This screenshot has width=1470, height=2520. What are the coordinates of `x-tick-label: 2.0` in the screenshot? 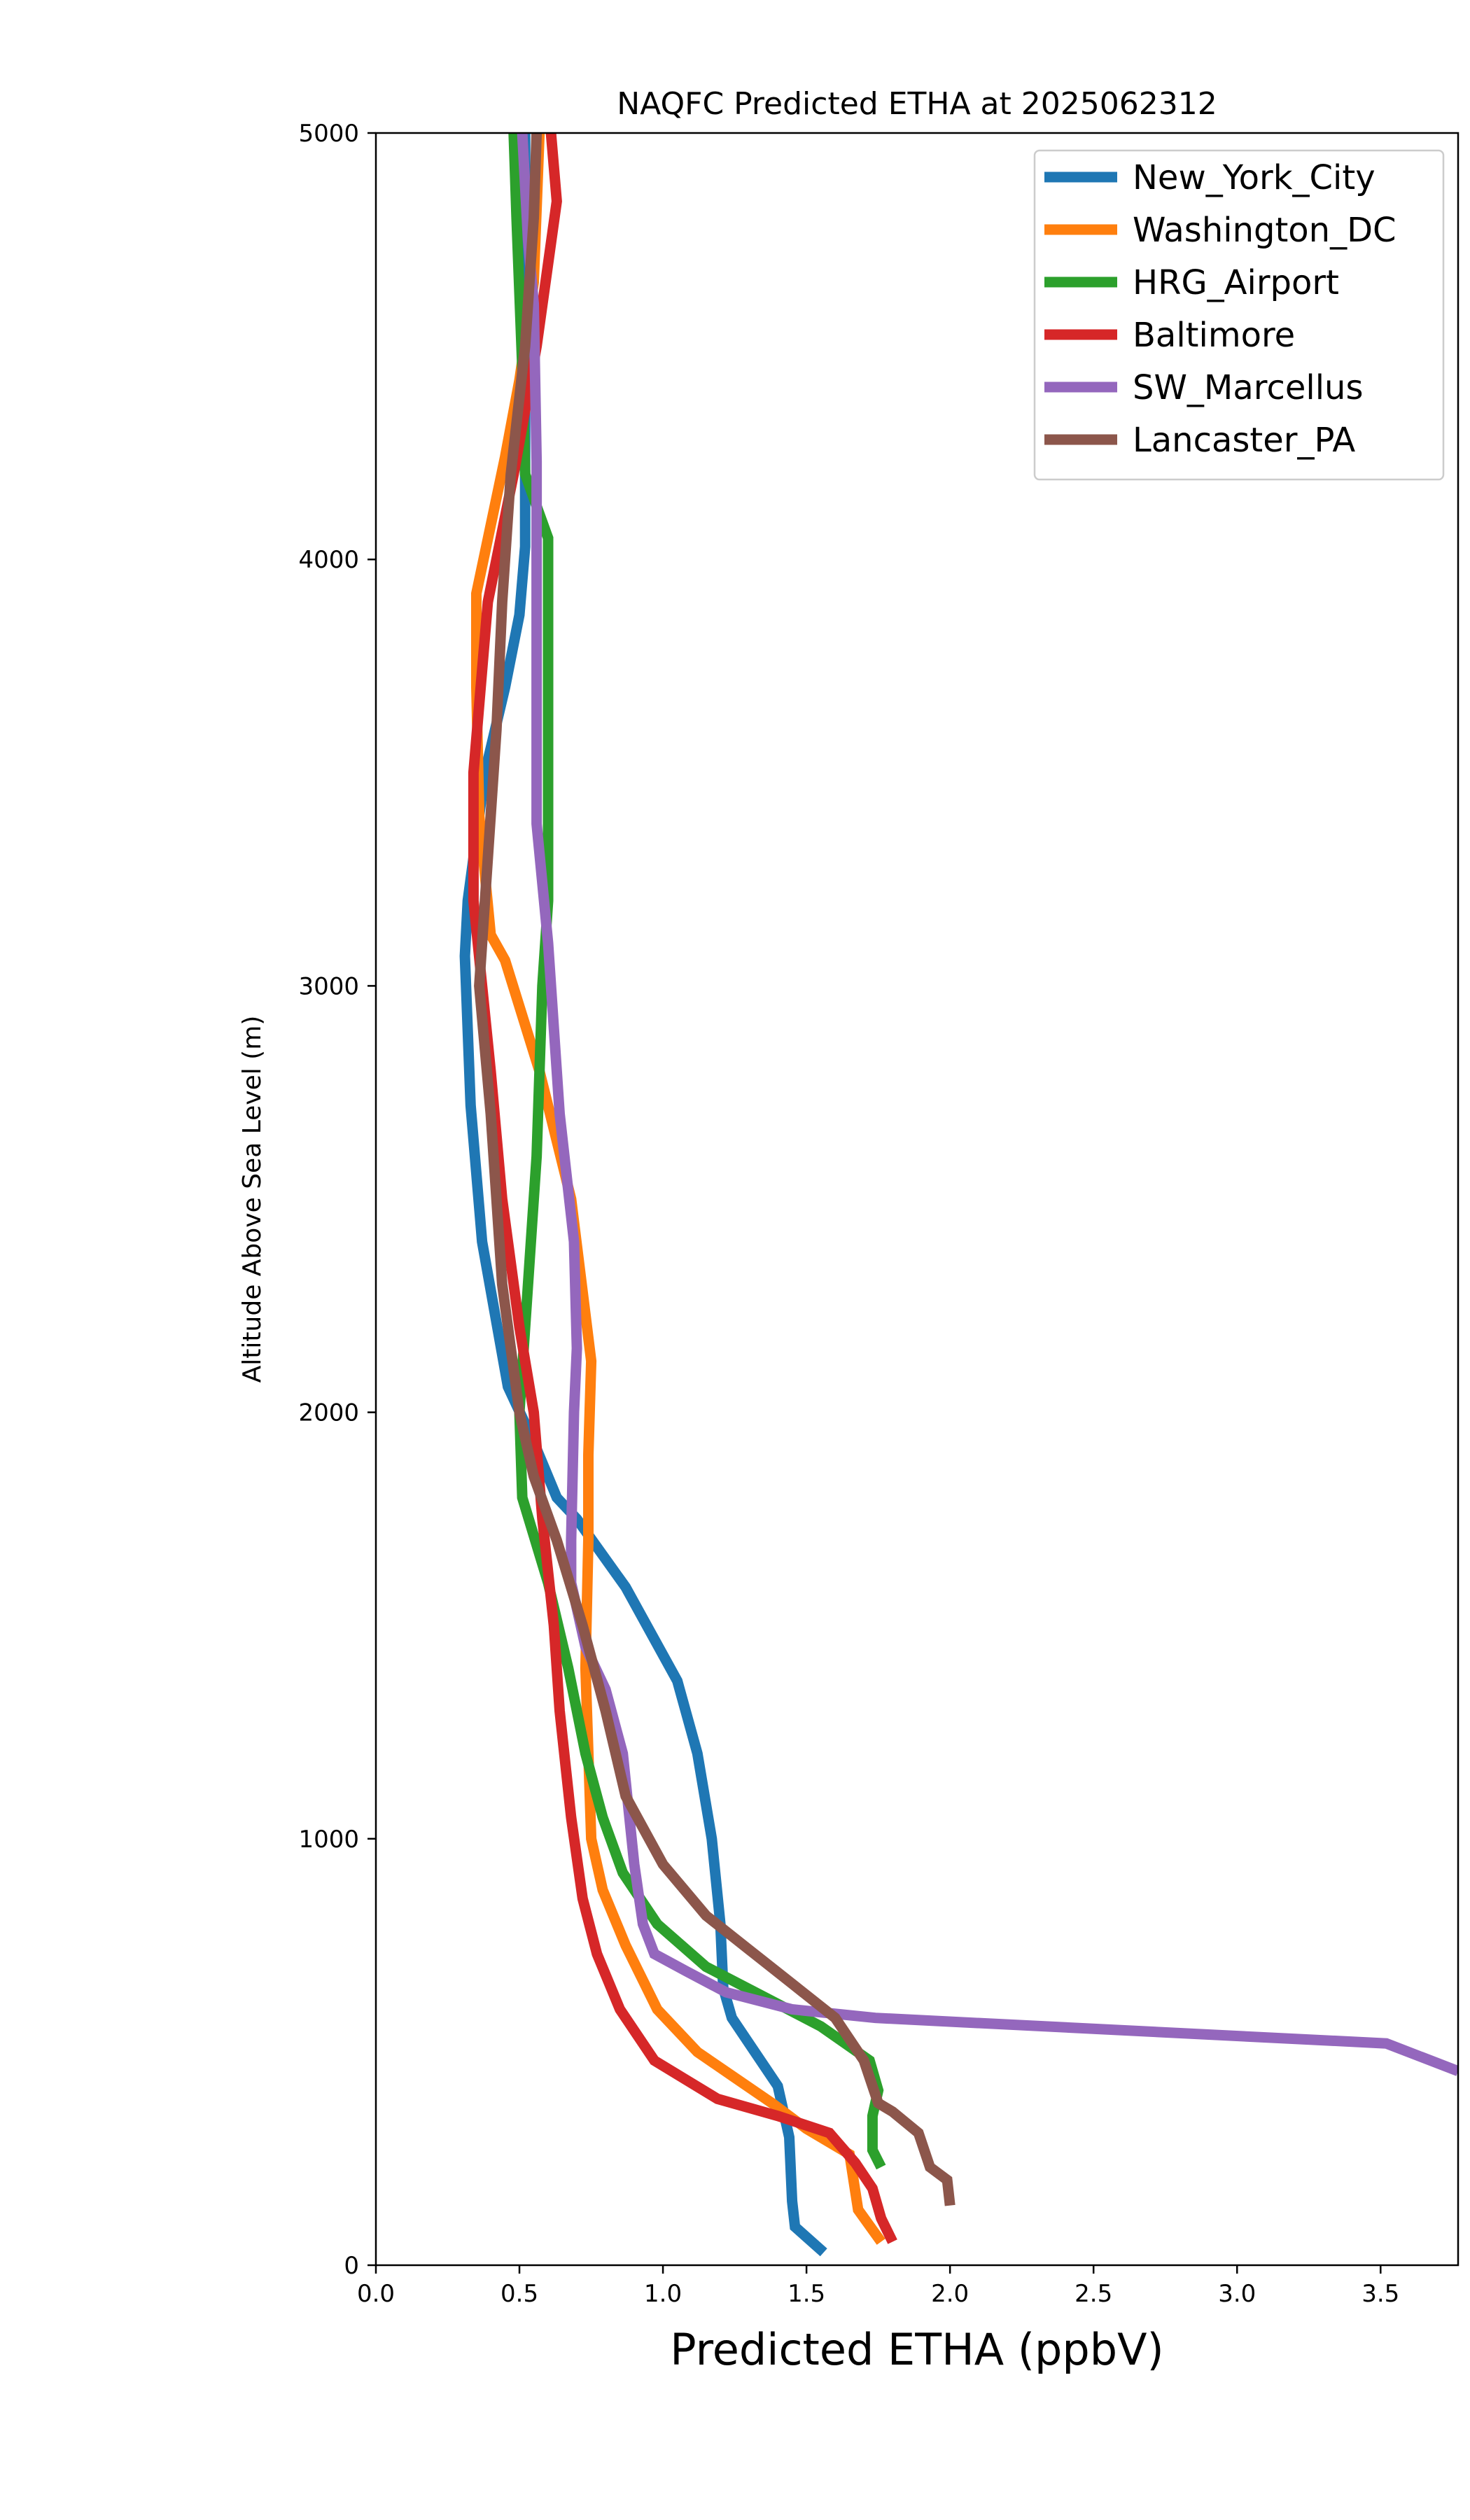 It's located at (950, 2294).